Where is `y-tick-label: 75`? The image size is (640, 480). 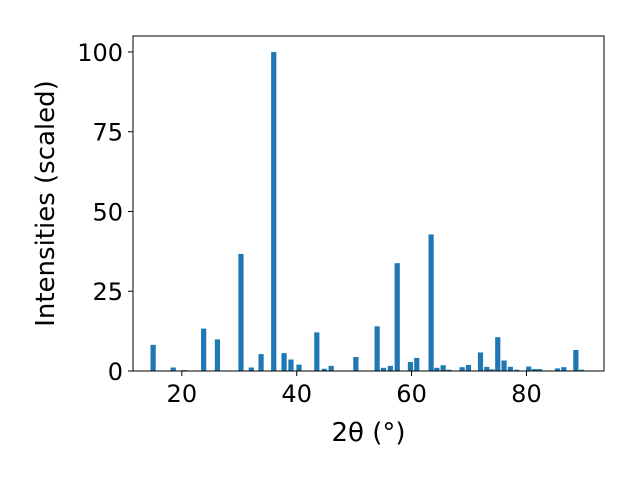
y-tick-label: 75 is located at coordinates (107, 133).